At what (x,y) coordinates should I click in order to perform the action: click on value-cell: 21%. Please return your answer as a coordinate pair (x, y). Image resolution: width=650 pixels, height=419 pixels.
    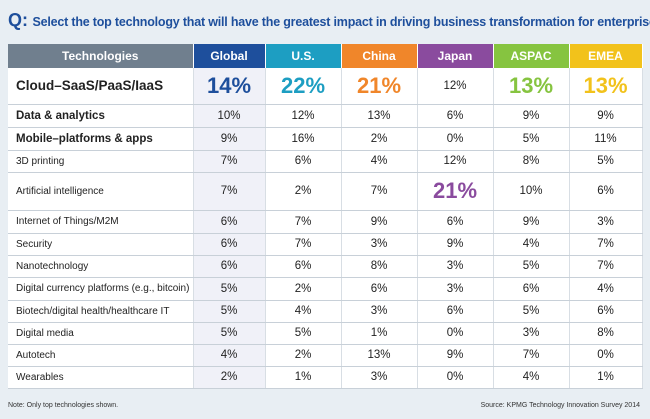
    Looking at the image, I should click on (455, 191).